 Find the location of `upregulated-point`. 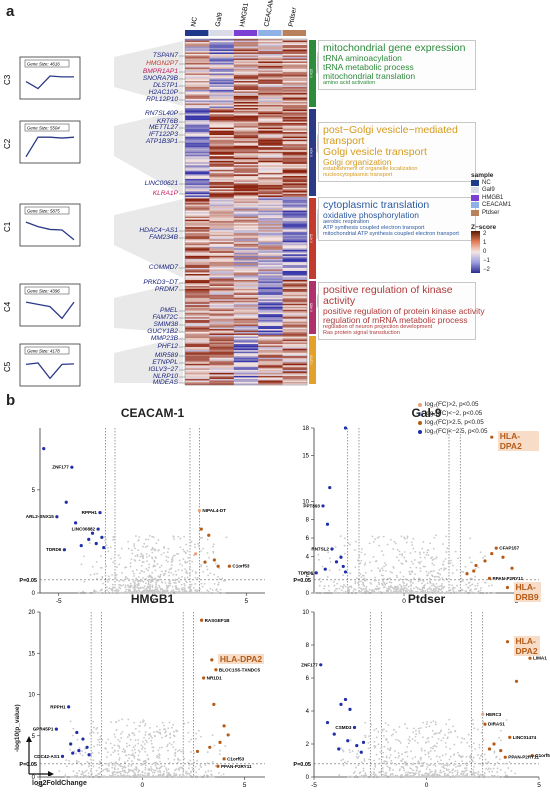

upregulated-point is located at coordinates (204, 678).